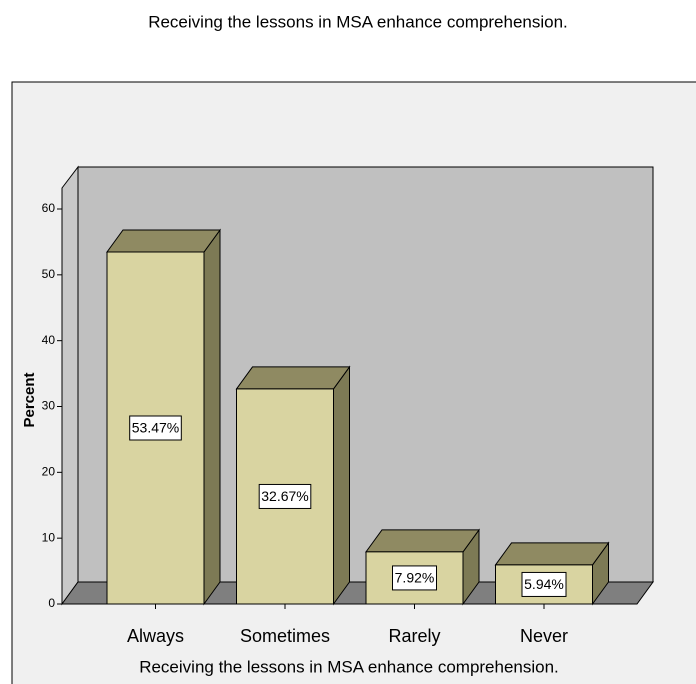 This screenshot has height=684, width=696. Describe the element at coordinates (49, 208) in the screenshot. I see `y-tick-label: 60` at that location.